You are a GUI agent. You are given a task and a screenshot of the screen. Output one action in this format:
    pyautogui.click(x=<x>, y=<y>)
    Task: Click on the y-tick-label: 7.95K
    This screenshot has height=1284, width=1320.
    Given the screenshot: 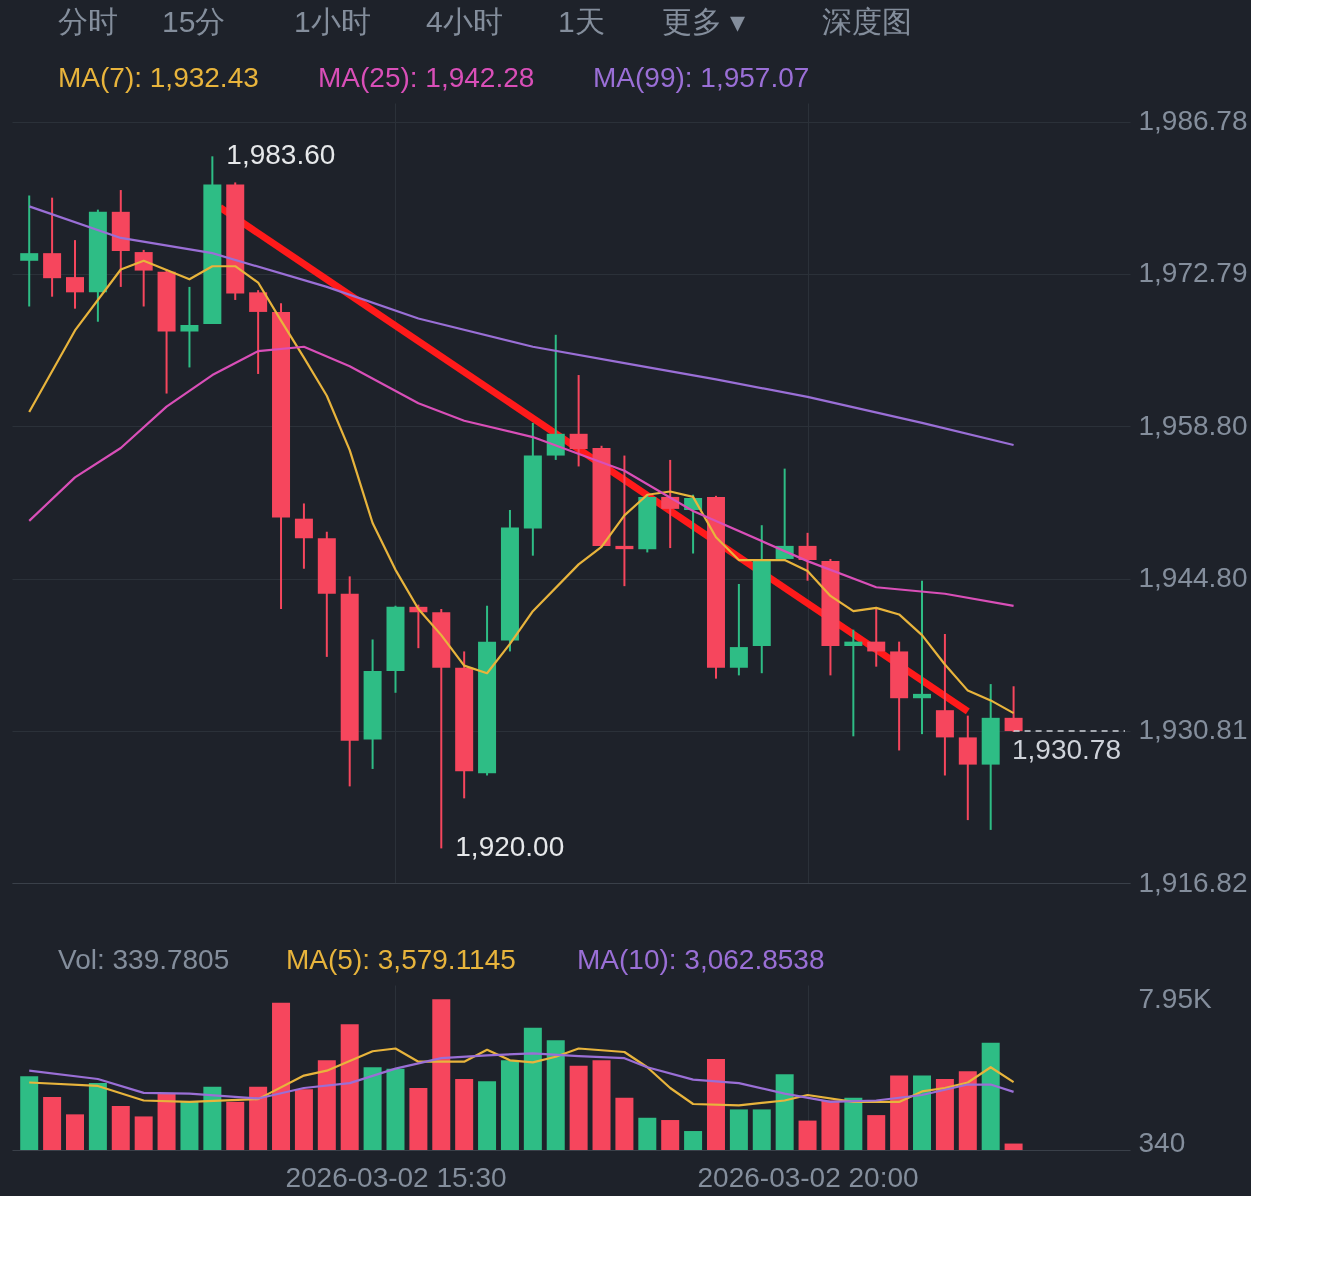 What is the action you would take?
    pyautogui.click(x=1175, y=998)
    